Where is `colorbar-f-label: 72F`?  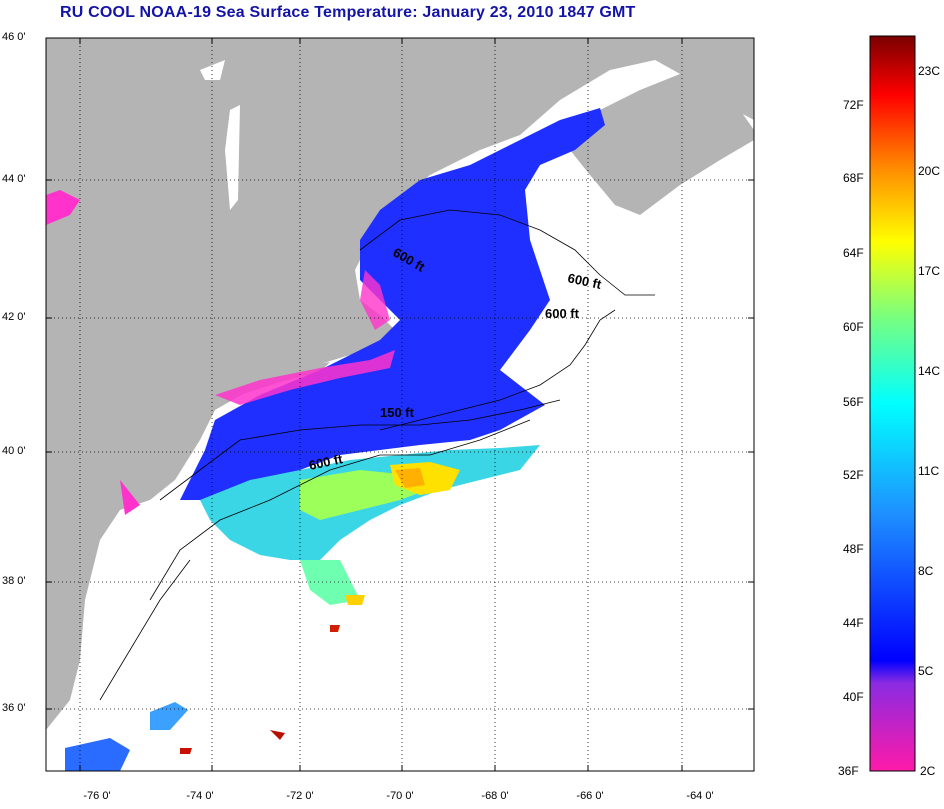
colorbar-f-label: 72F is located at coordinates (853, 105).